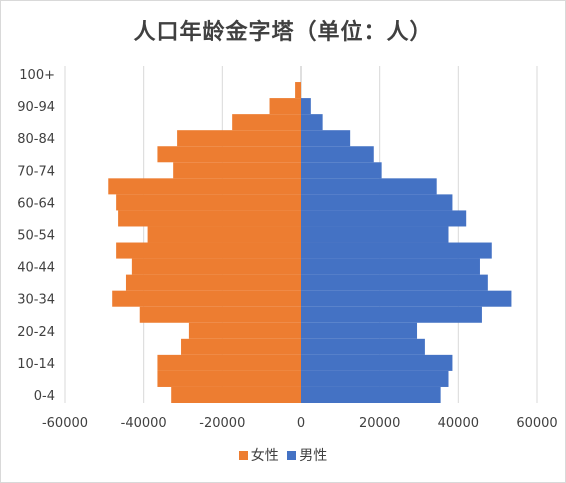 Image resolution: width=566 pixels, height=483 pixels. What do you see at coordinates (37, 75) in the screenshot?
I see `y-tick-label-100+: 100+` at bounding box center [37, 75].